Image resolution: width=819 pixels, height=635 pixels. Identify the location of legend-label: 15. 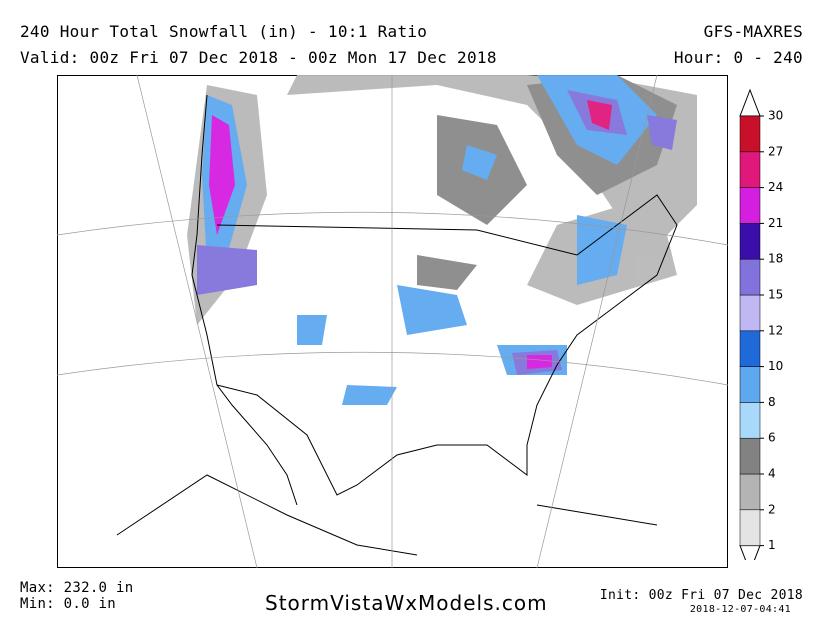
(775, 295).